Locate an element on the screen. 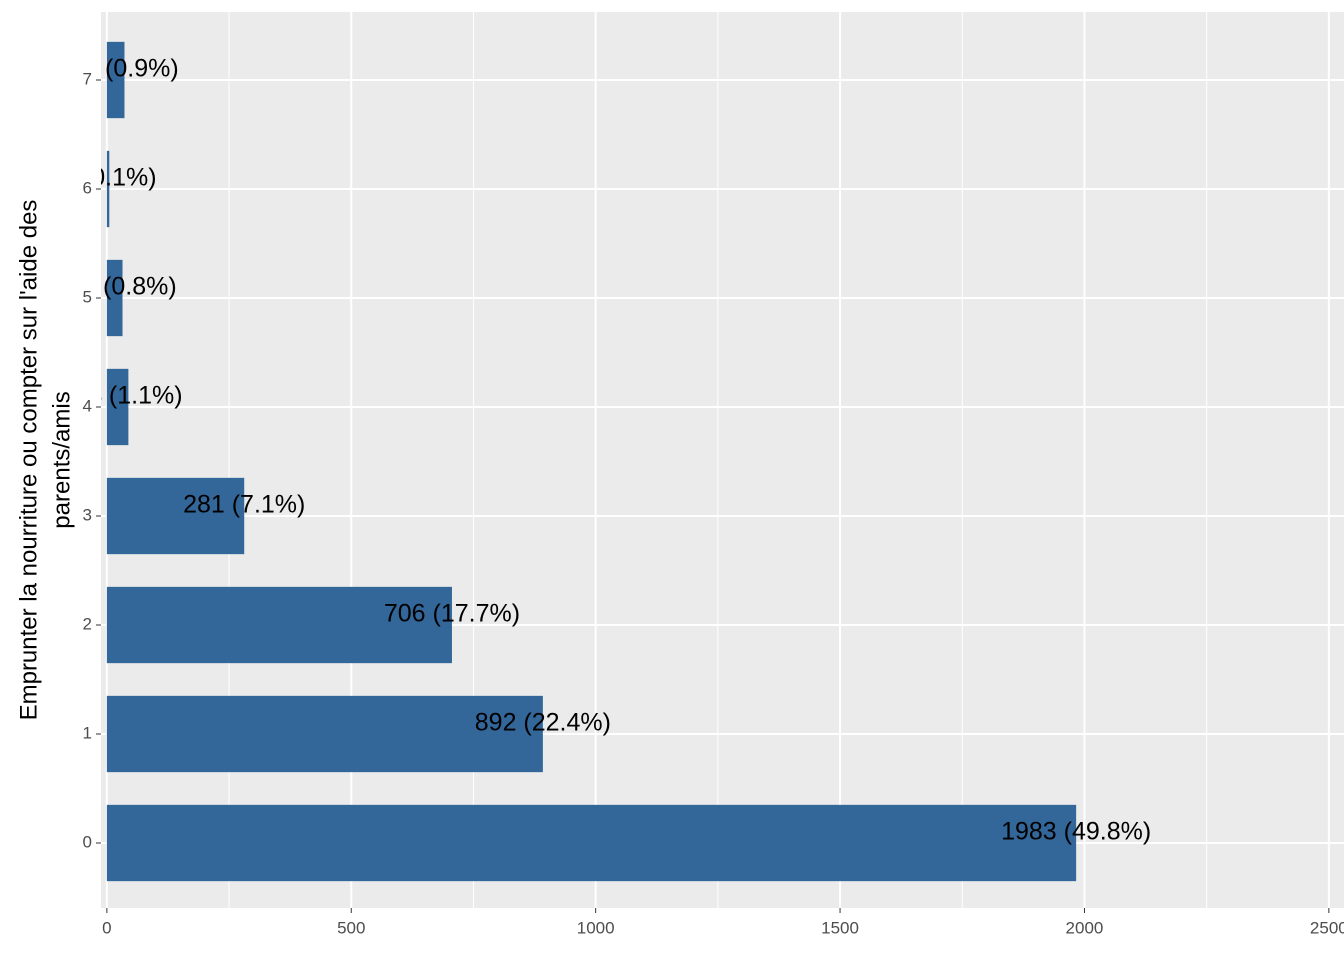 The width and height of the screenshot is (1344, 960). y-tick-label: 5 is located at coordinates (87, 296).